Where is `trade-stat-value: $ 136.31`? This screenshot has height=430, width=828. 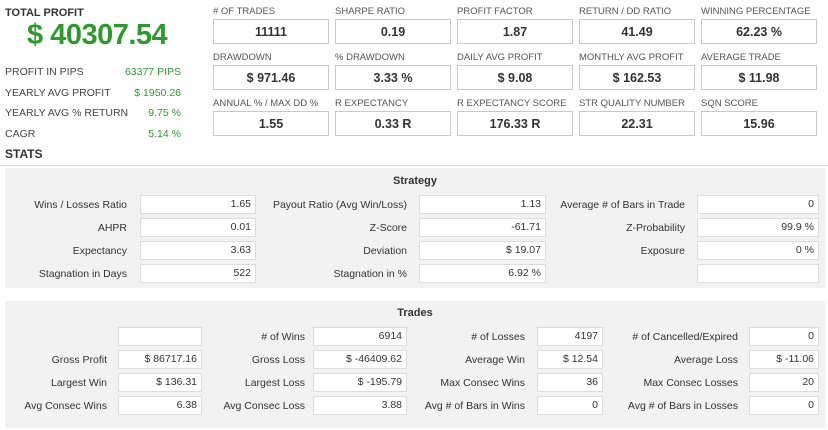 trade-stat-value: $ 136.31 is located at coordinates (160, 382).